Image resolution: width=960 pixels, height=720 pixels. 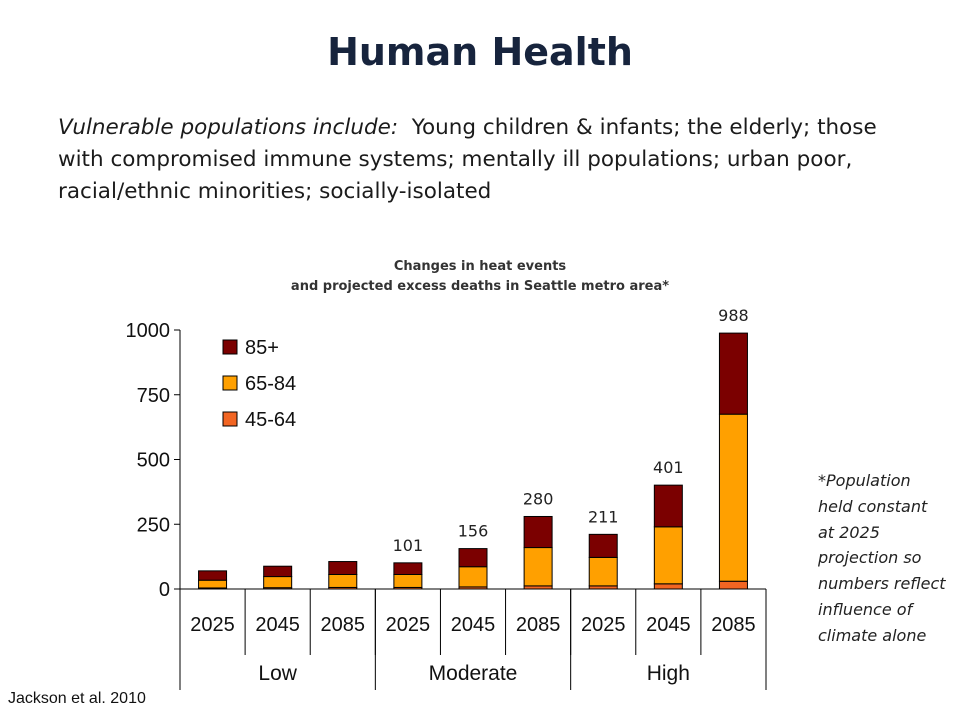 I want to click on chart-title: Changes in heat events, so click(x=480, y=266).